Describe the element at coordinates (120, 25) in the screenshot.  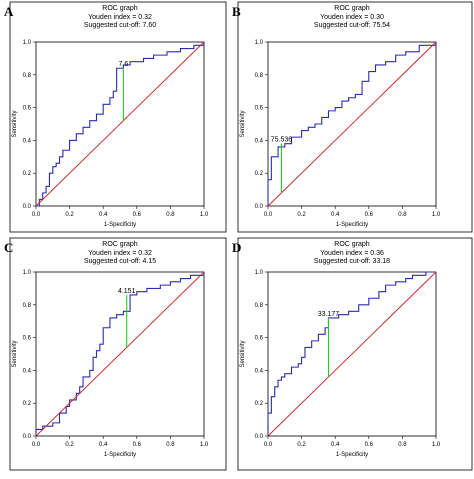
I see `chart-subtitle: Suggested cut-off: 7.60` at that location.